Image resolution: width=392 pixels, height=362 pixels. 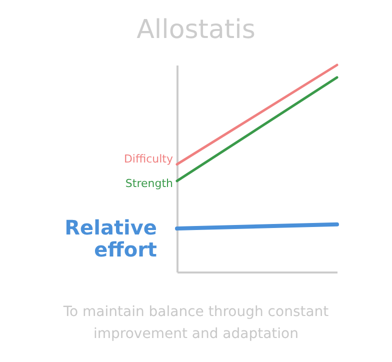 I want to click on series-label: Strength, so click(x=149, y=183).